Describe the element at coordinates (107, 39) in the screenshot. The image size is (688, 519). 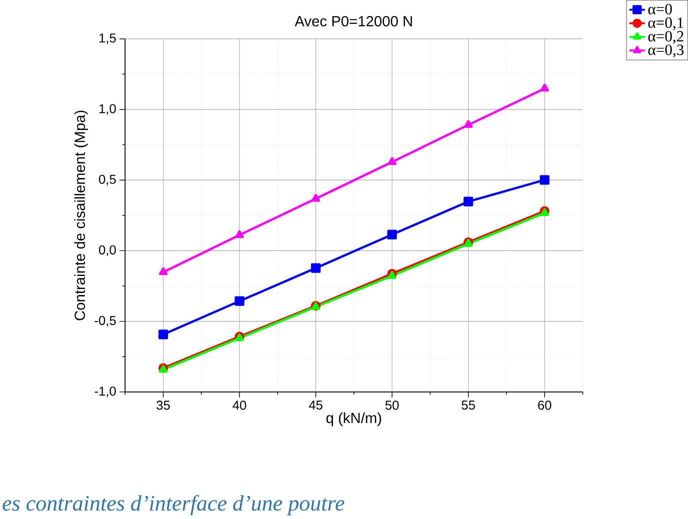
I see `y-tick-label: 1,5` at that location.